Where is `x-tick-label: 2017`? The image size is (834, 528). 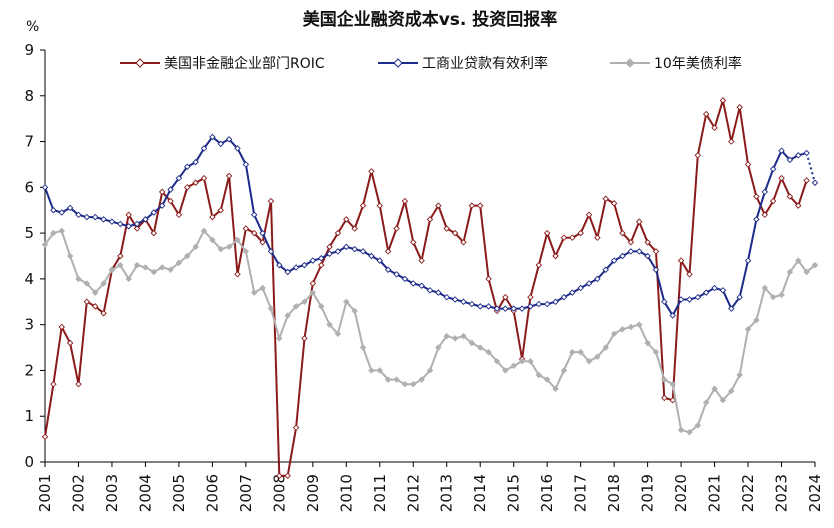 x-tick-label: 2017 is located at coordinates (581, 493).